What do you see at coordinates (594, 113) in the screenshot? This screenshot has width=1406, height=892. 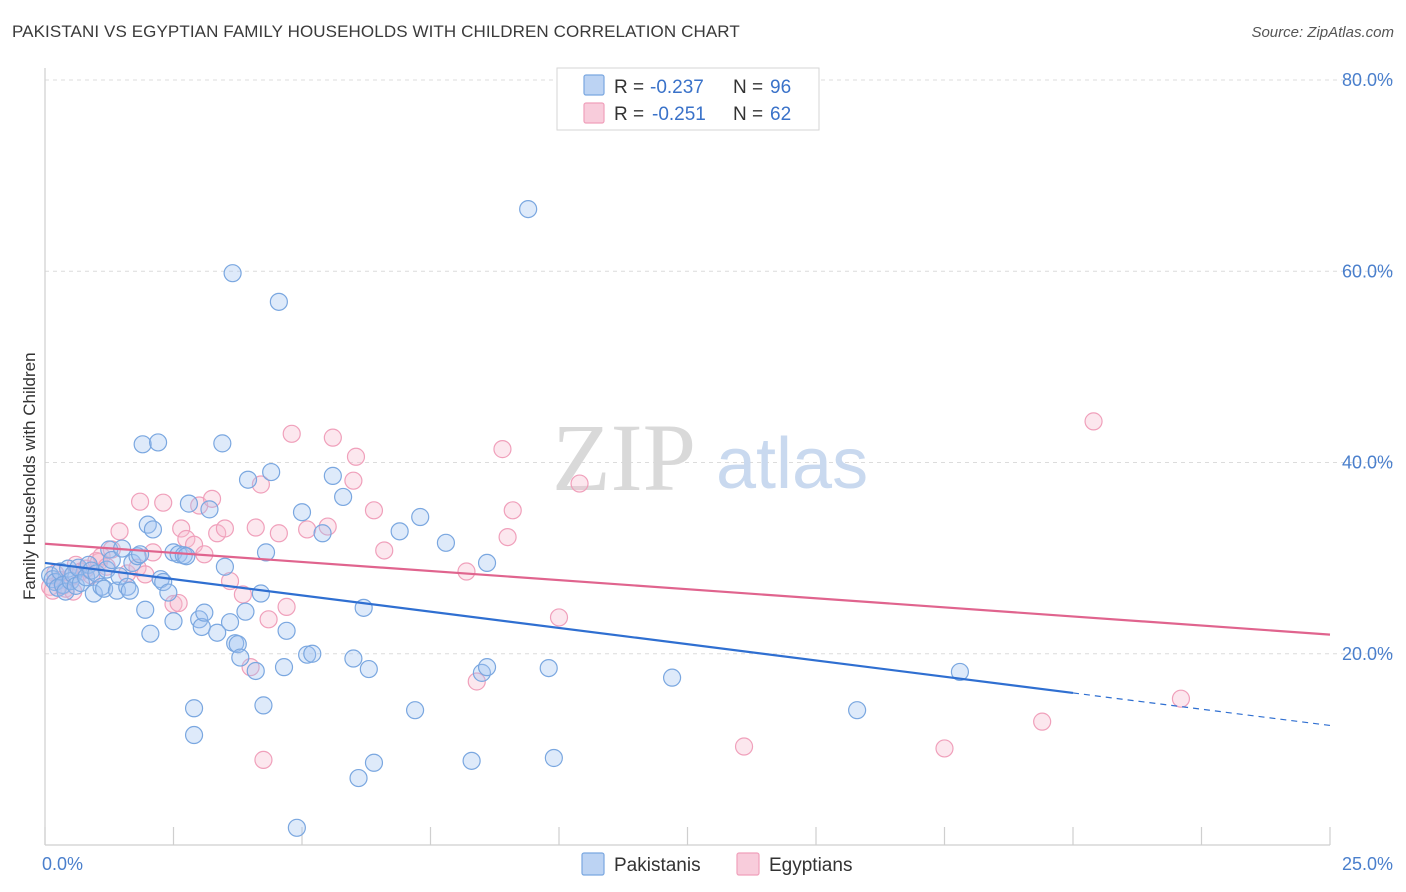 I see `legend-swatch-egyptians` at bounding box center [594, 113].